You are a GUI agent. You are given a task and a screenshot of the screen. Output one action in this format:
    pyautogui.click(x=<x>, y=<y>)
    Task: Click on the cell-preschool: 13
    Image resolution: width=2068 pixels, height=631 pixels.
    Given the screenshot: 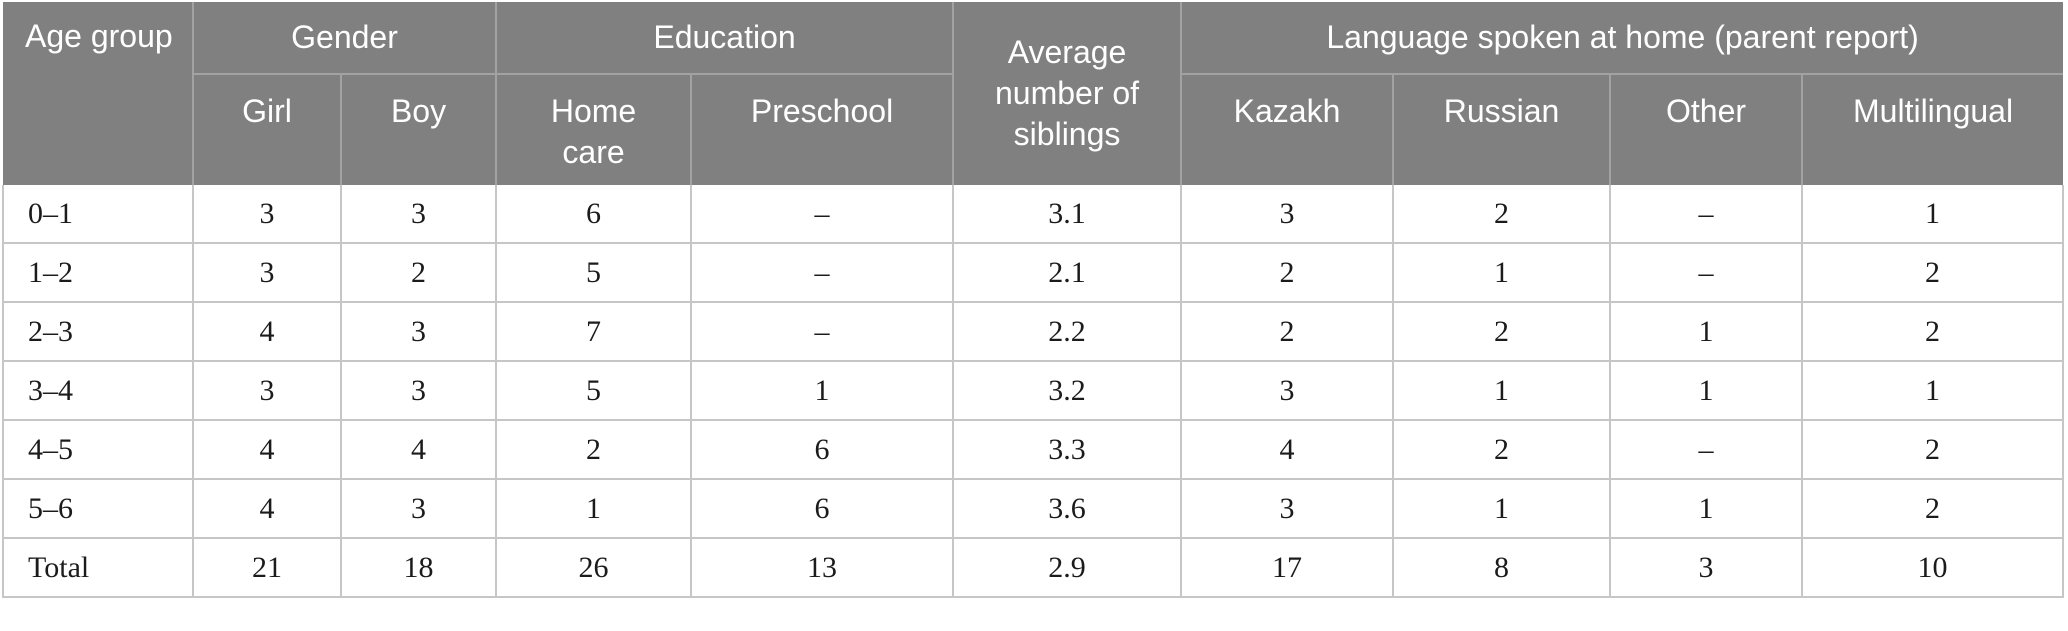 What is the action you would take?
    pyautogui.click(x=822, y=567)
    